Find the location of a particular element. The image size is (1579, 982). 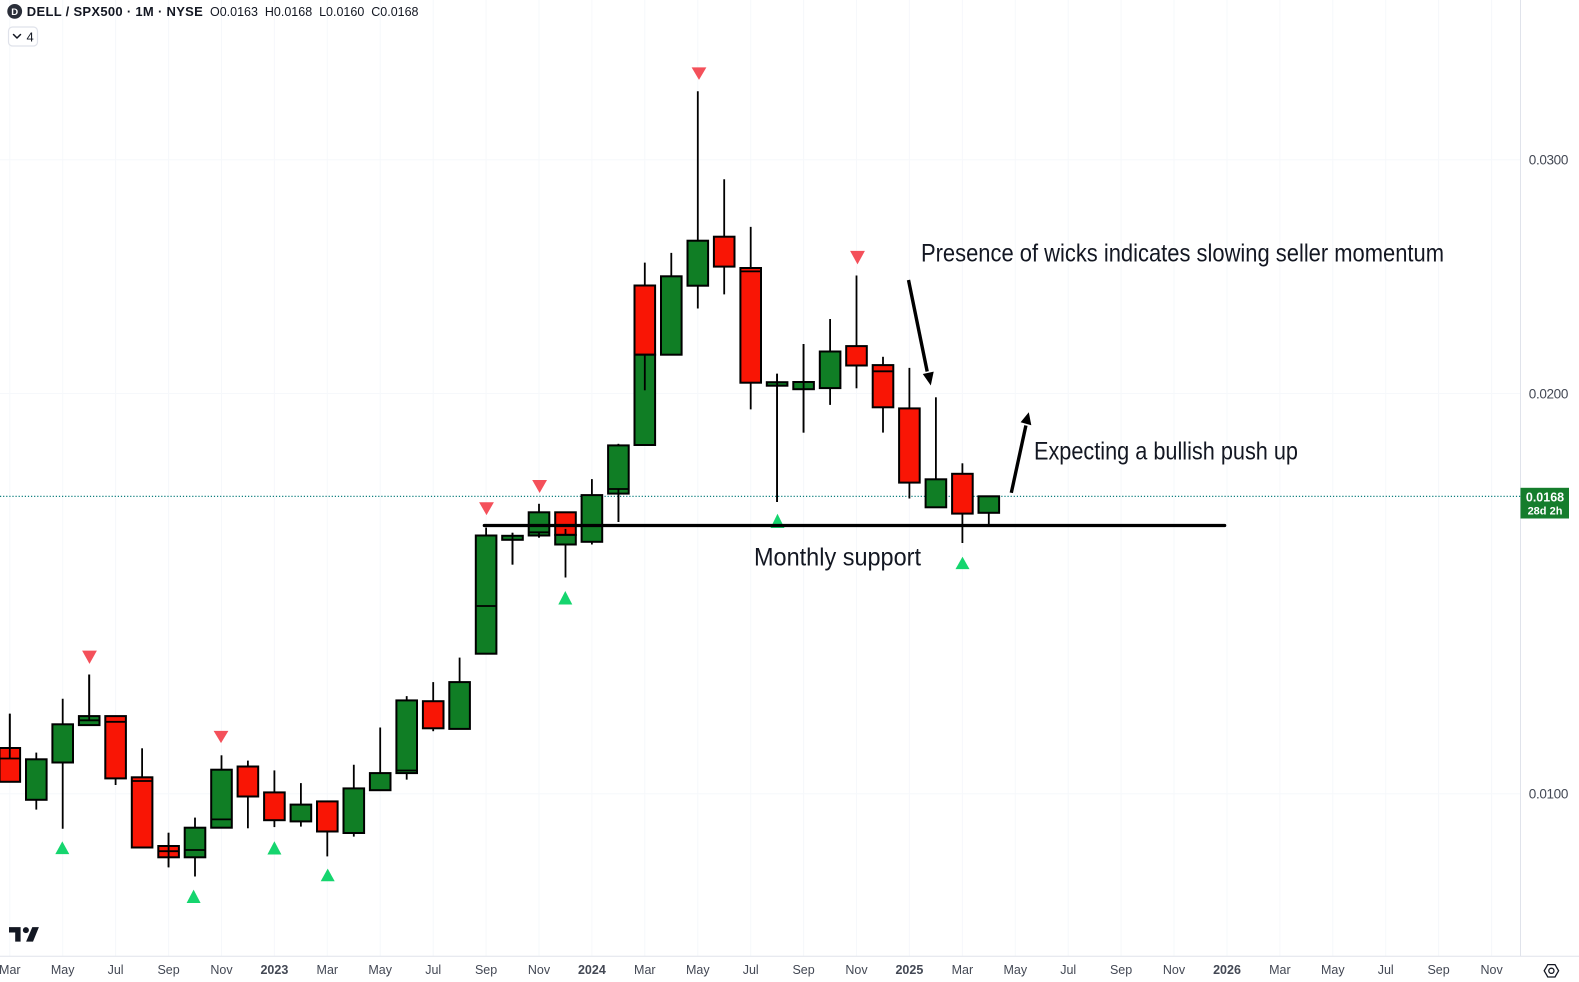

svg-text: Monthly support is located at coordinates (837, 558).